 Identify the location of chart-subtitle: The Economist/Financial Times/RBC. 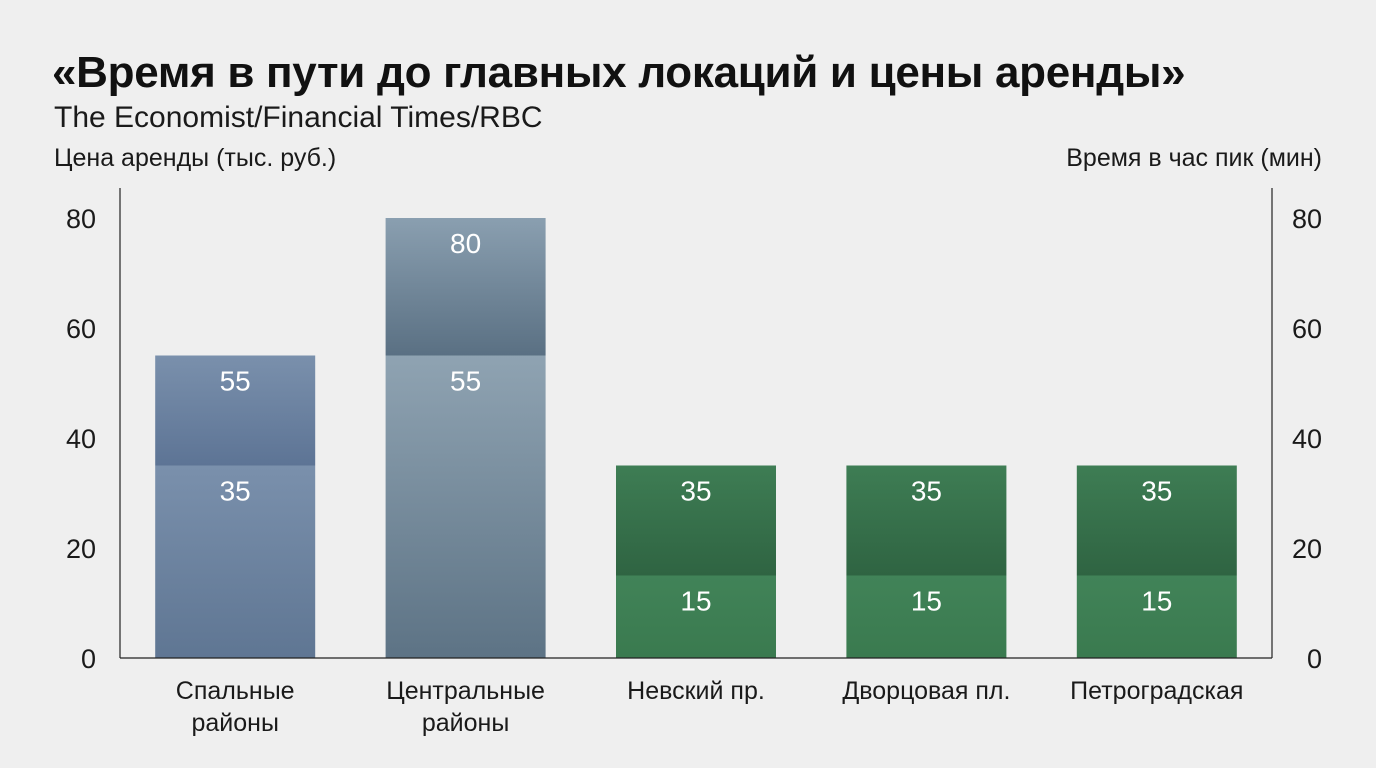
(298, 117).